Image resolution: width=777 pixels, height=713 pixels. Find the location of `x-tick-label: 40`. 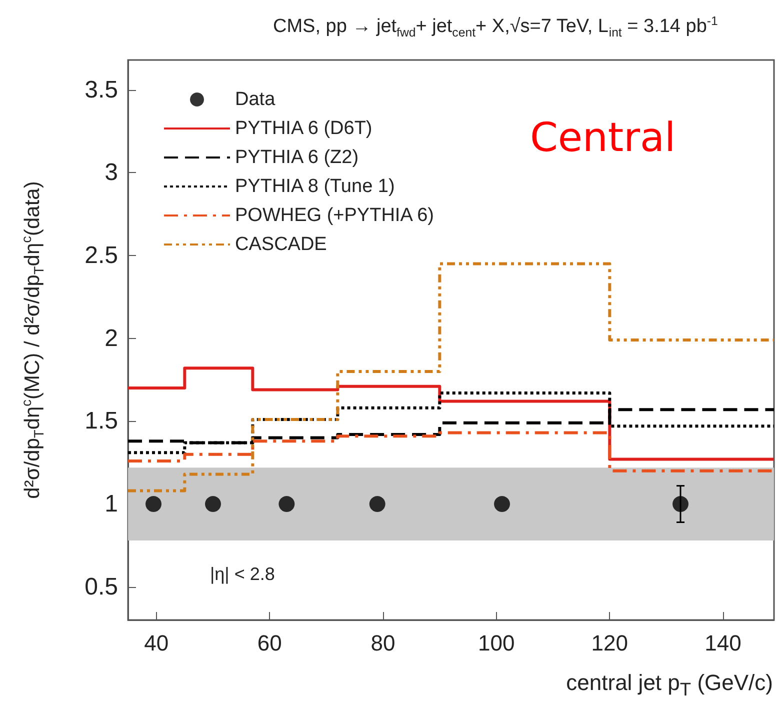

x-tick-label: 40 is located at coordinates (156, 643).